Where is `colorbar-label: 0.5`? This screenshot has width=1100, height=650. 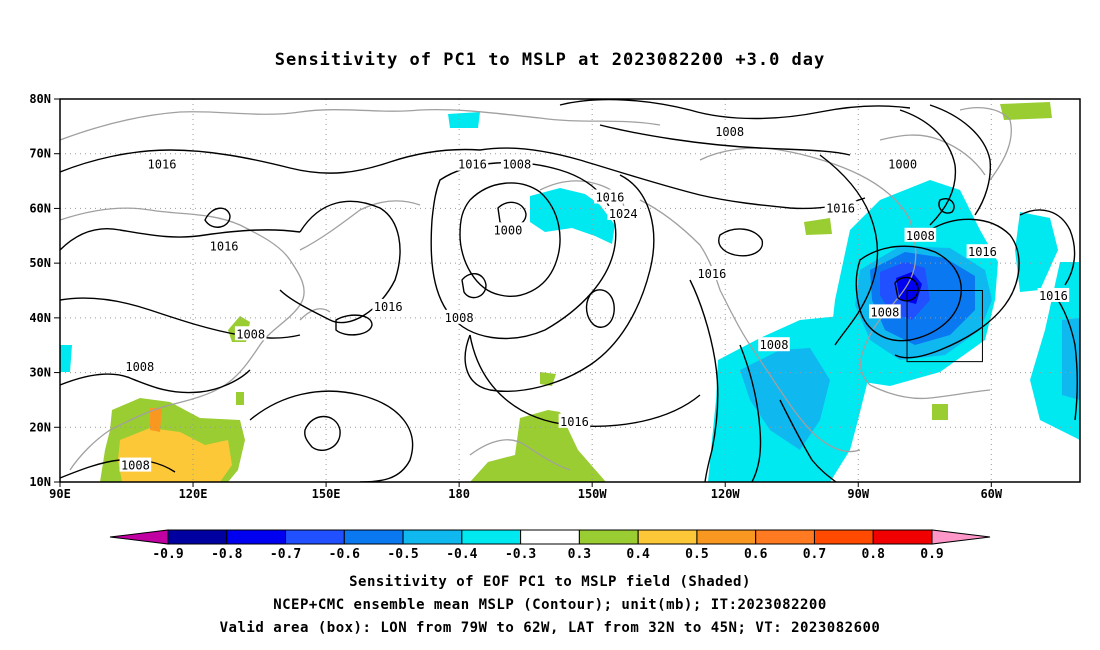
colorbar-label: 0.5 is located at coordinates (696, 554).